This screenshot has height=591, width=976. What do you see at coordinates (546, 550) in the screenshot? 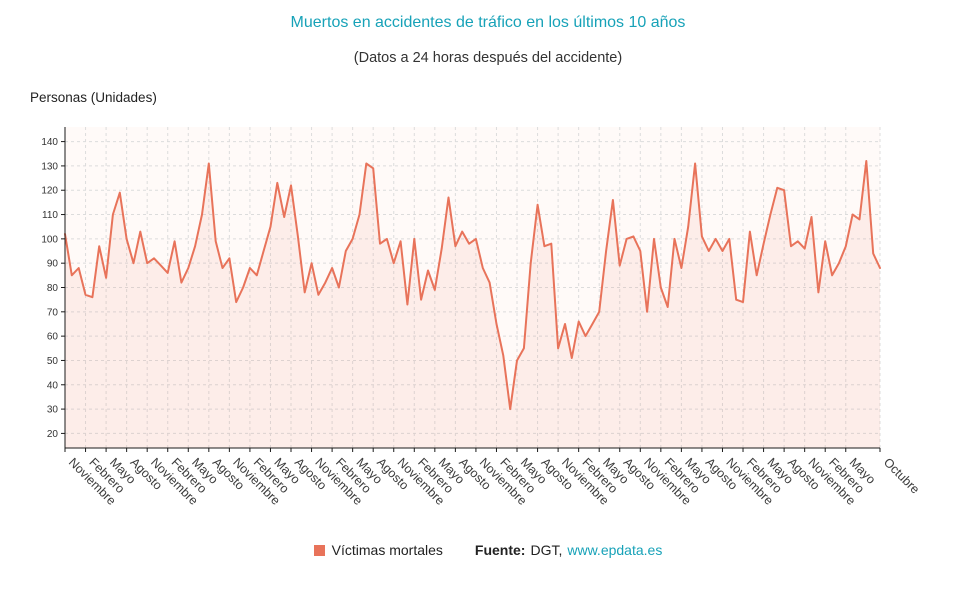
I see `source-name: DGT,` at bounding box center [546, 550].